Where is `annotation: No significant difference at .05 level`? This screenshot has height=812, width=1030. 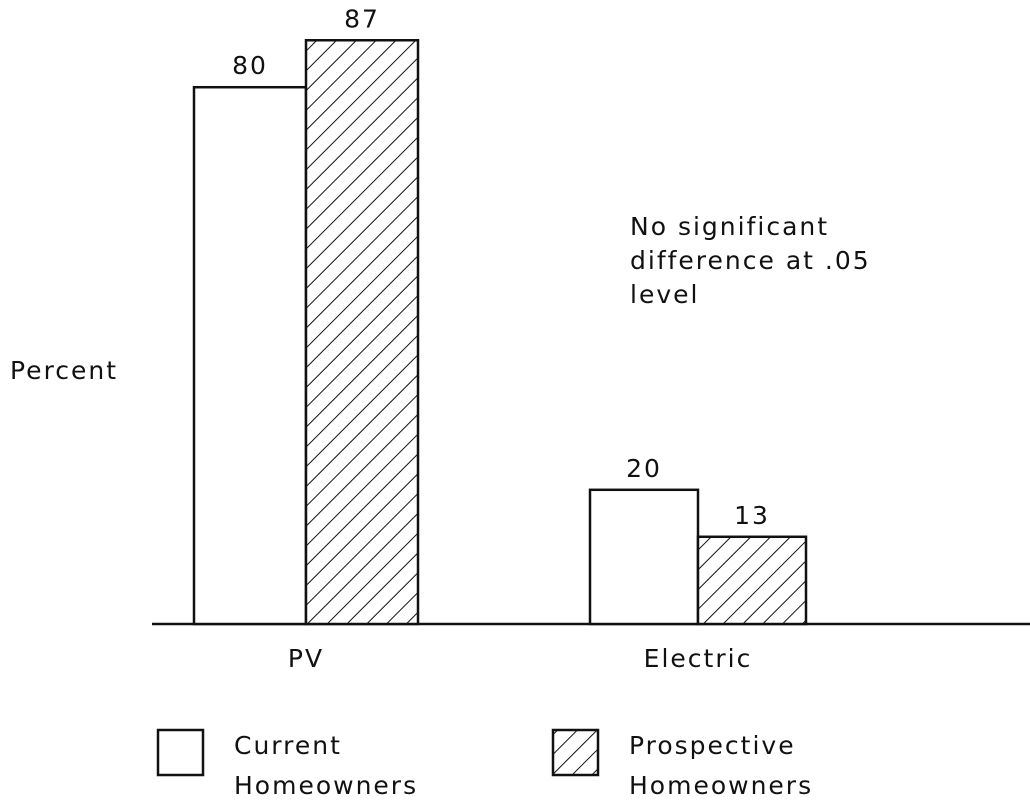
annotation: No significant difference at .05 level is located at coordinates (750, 260).